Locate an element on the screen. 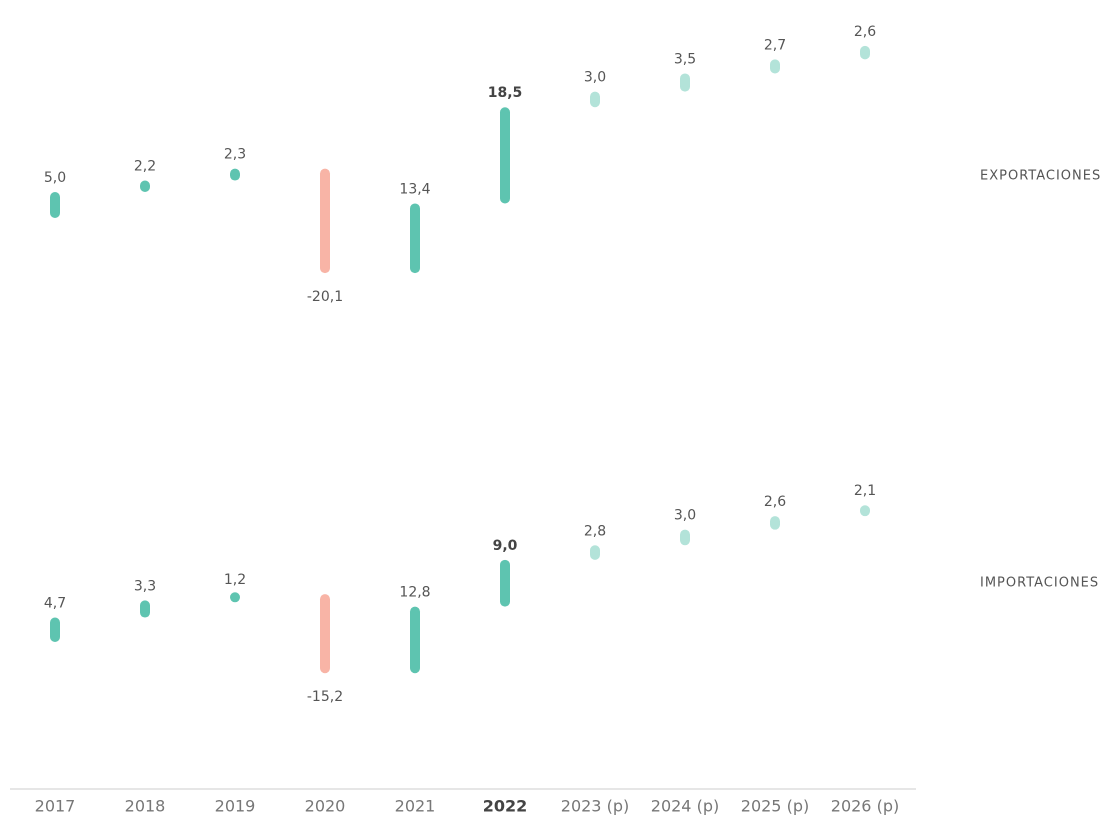  x-tick-label: 2024 (p) is located at coordinates (685, 806).